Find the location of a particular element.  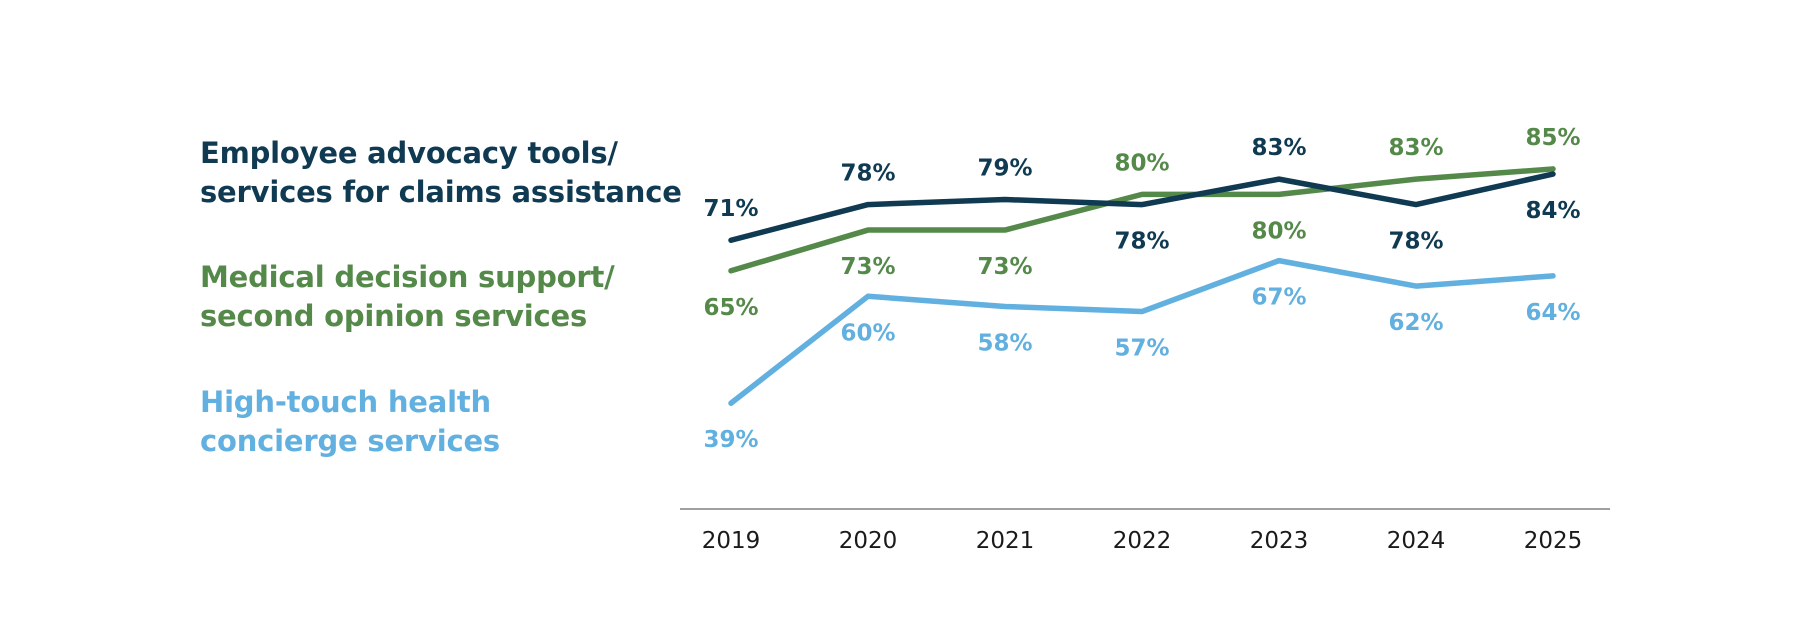

legend-label-line: Employee advocacy tools/ is located at coordinates (409, 153).